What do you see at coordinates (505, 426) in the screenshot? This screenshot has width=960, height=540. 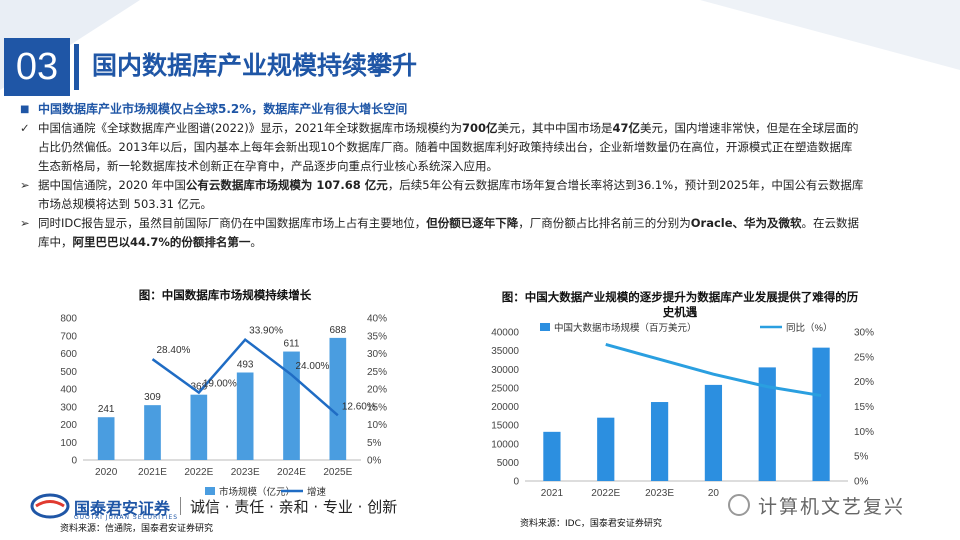 I see `y-left-tick-label: 15000` at bounding box center [505, 426].